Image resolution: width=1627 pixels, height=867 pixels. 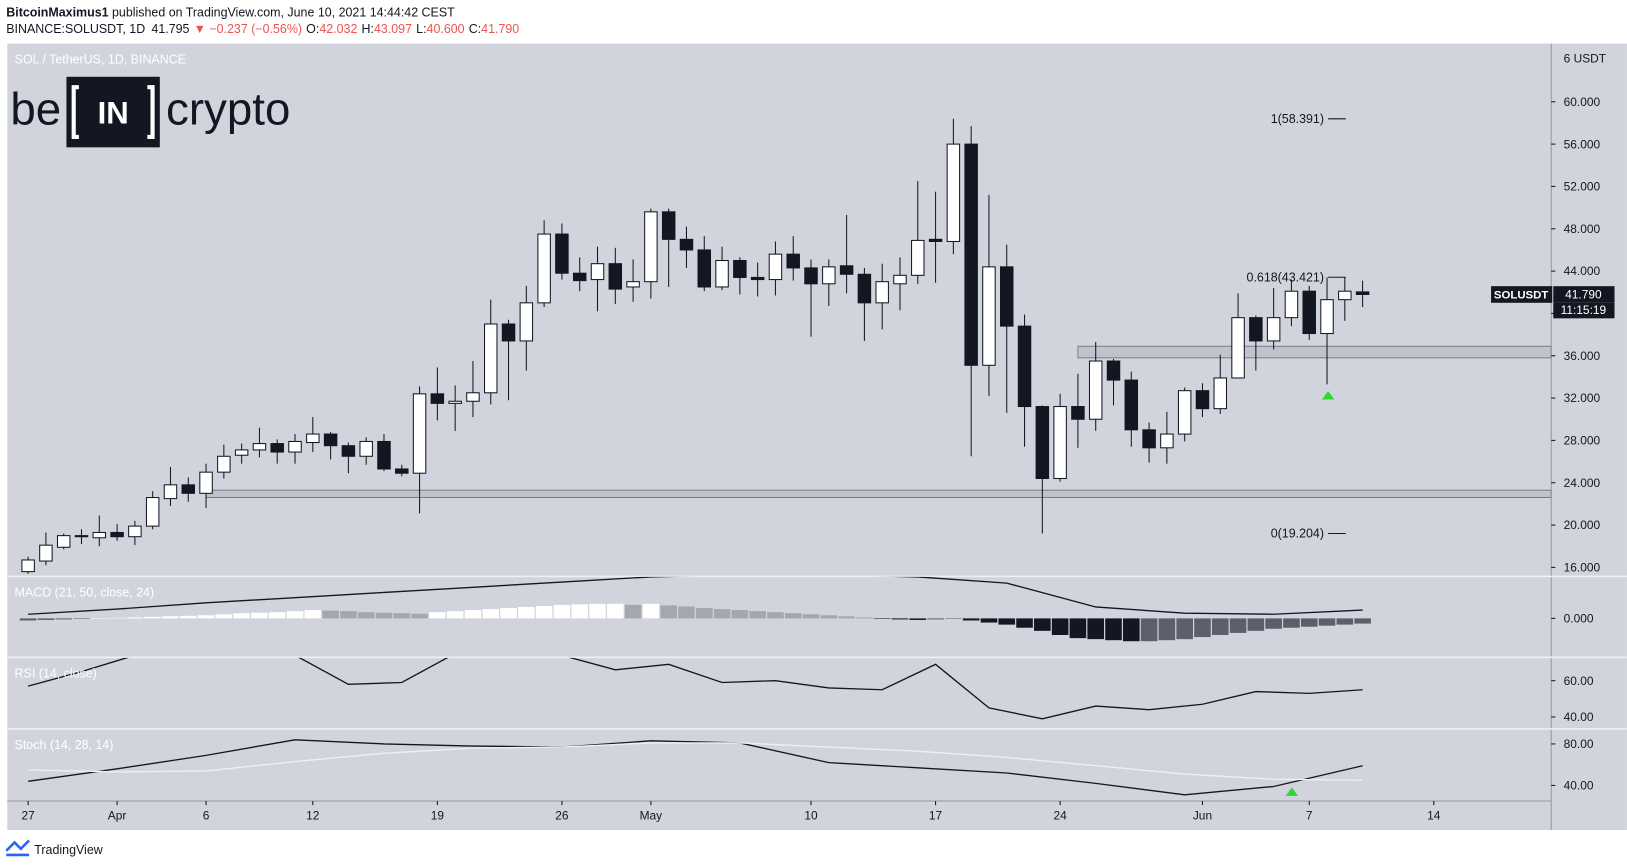 What do you see at coordinates (695, 761) in the screenshot?
I see `indicator-line` at bounding box center [695, 761].